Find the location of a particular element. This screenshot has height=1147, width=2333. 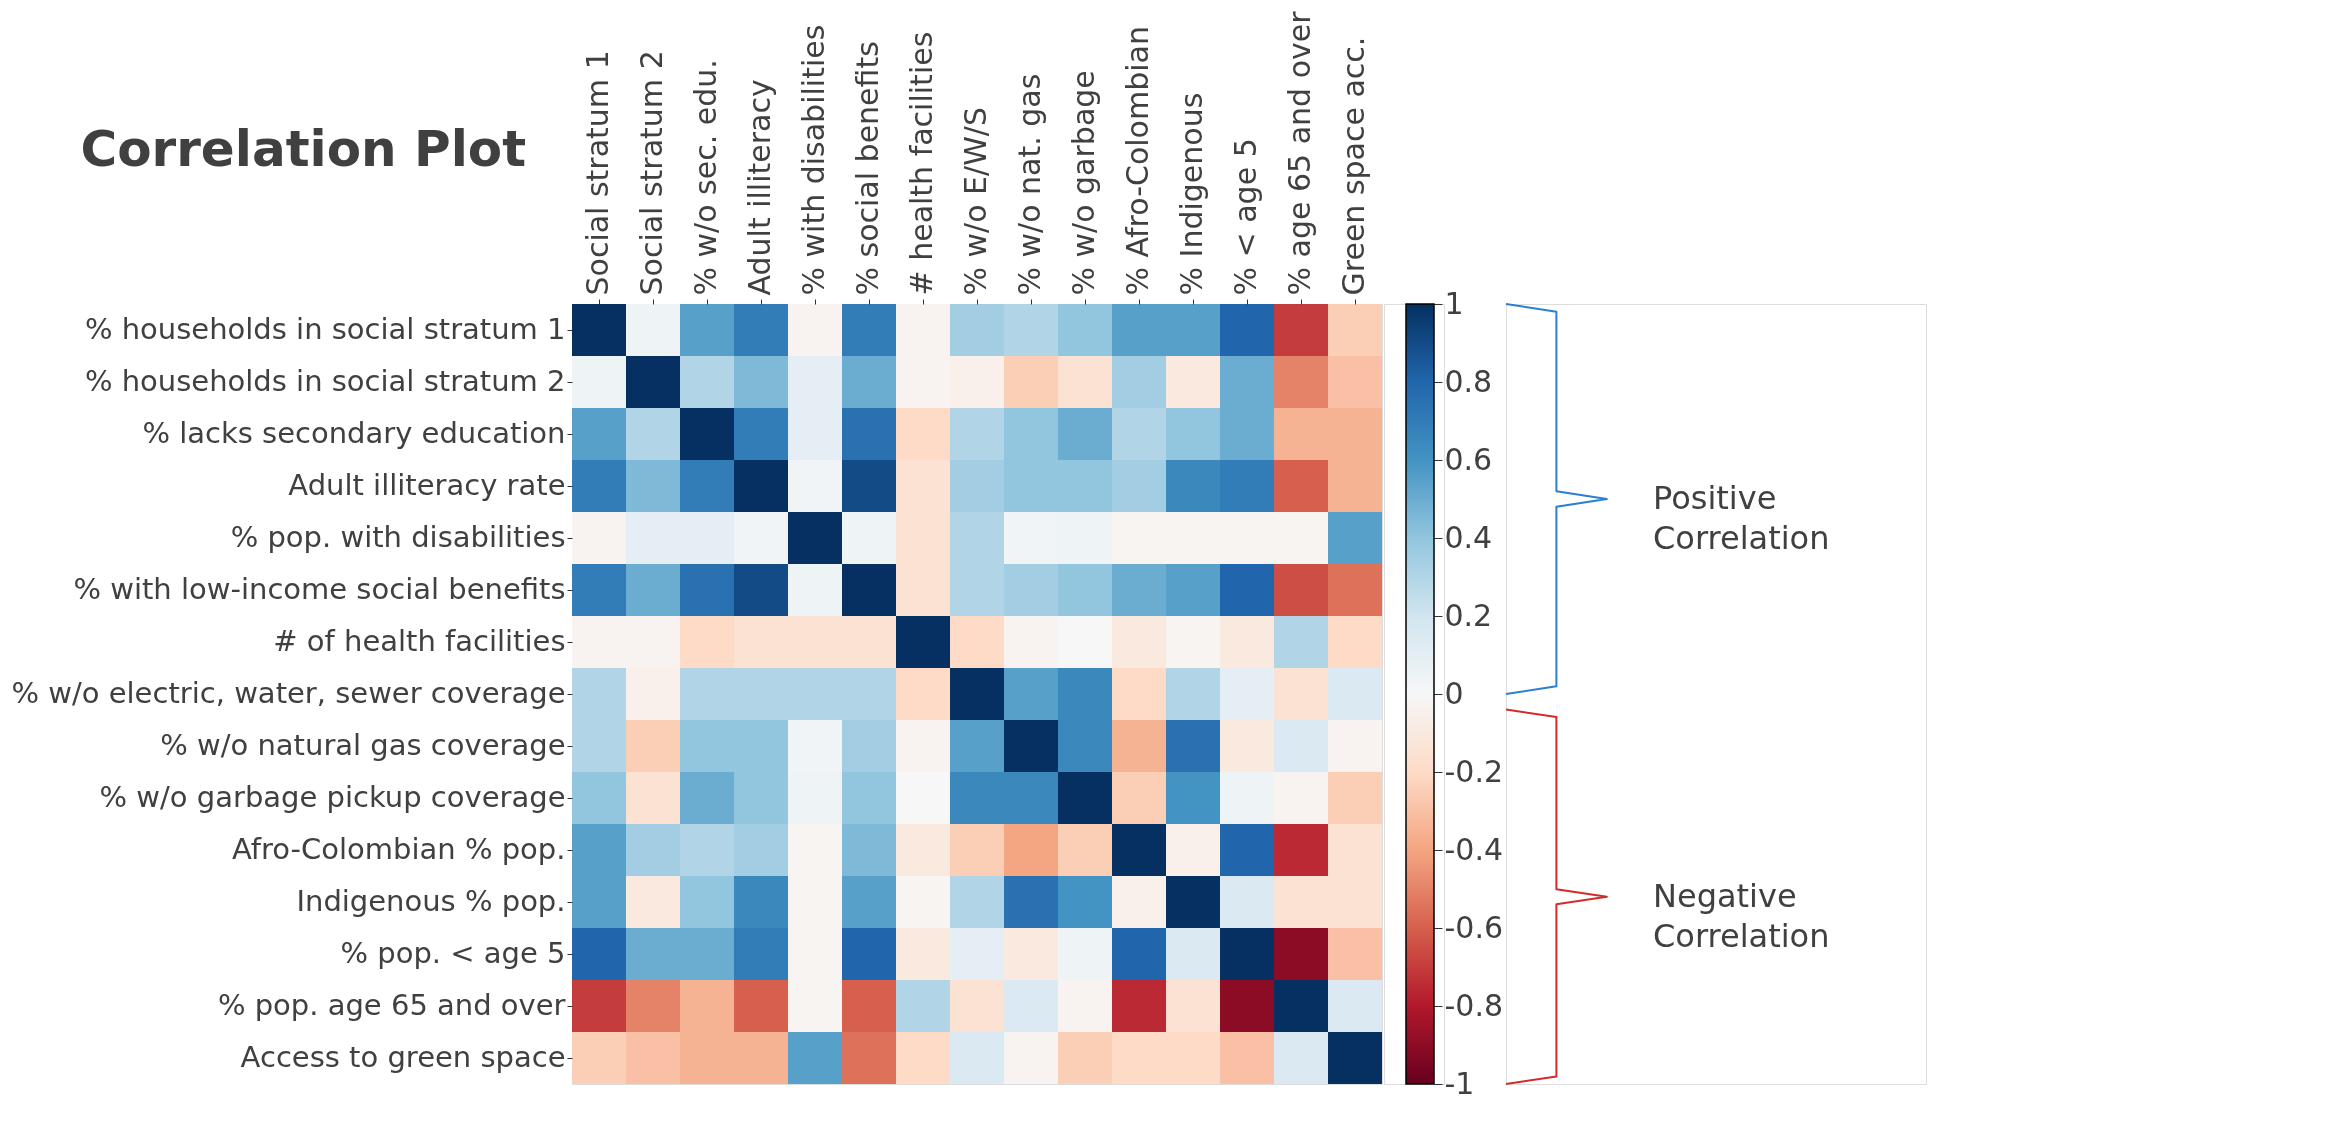

color-bar-label: 0 is located at coordinates (1454, 693).